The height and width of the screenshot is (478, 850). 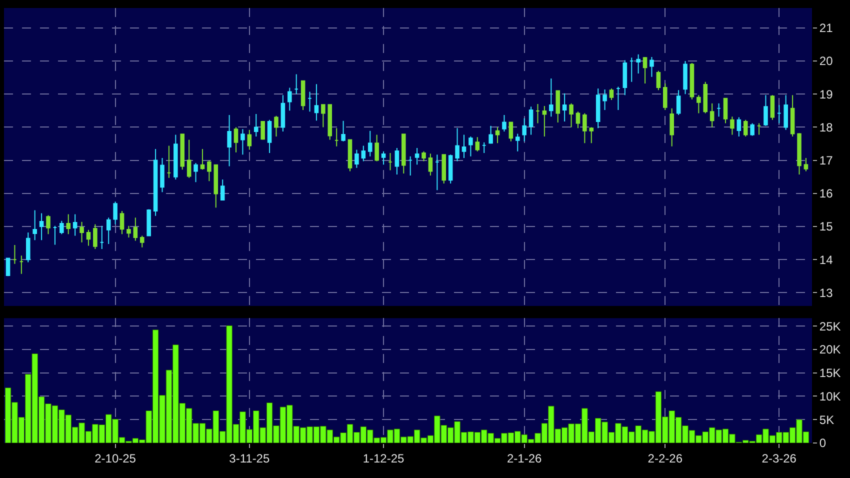 I want to click on y-tick-label: 14, so click(x=826, y=259).